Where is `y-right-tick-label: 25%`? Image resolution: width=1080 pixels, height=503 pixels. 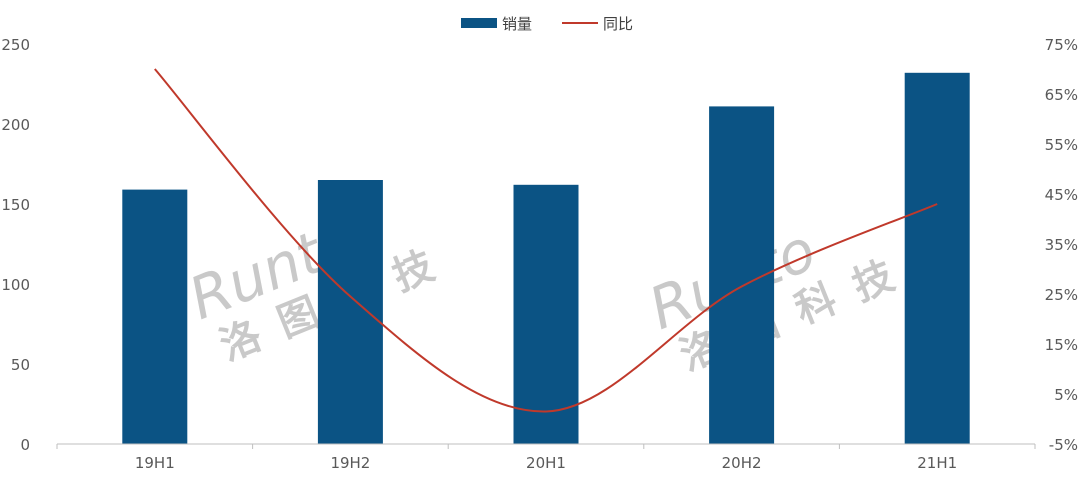
y-right-tick-label: 25% is located at coordinates (1061, 295).